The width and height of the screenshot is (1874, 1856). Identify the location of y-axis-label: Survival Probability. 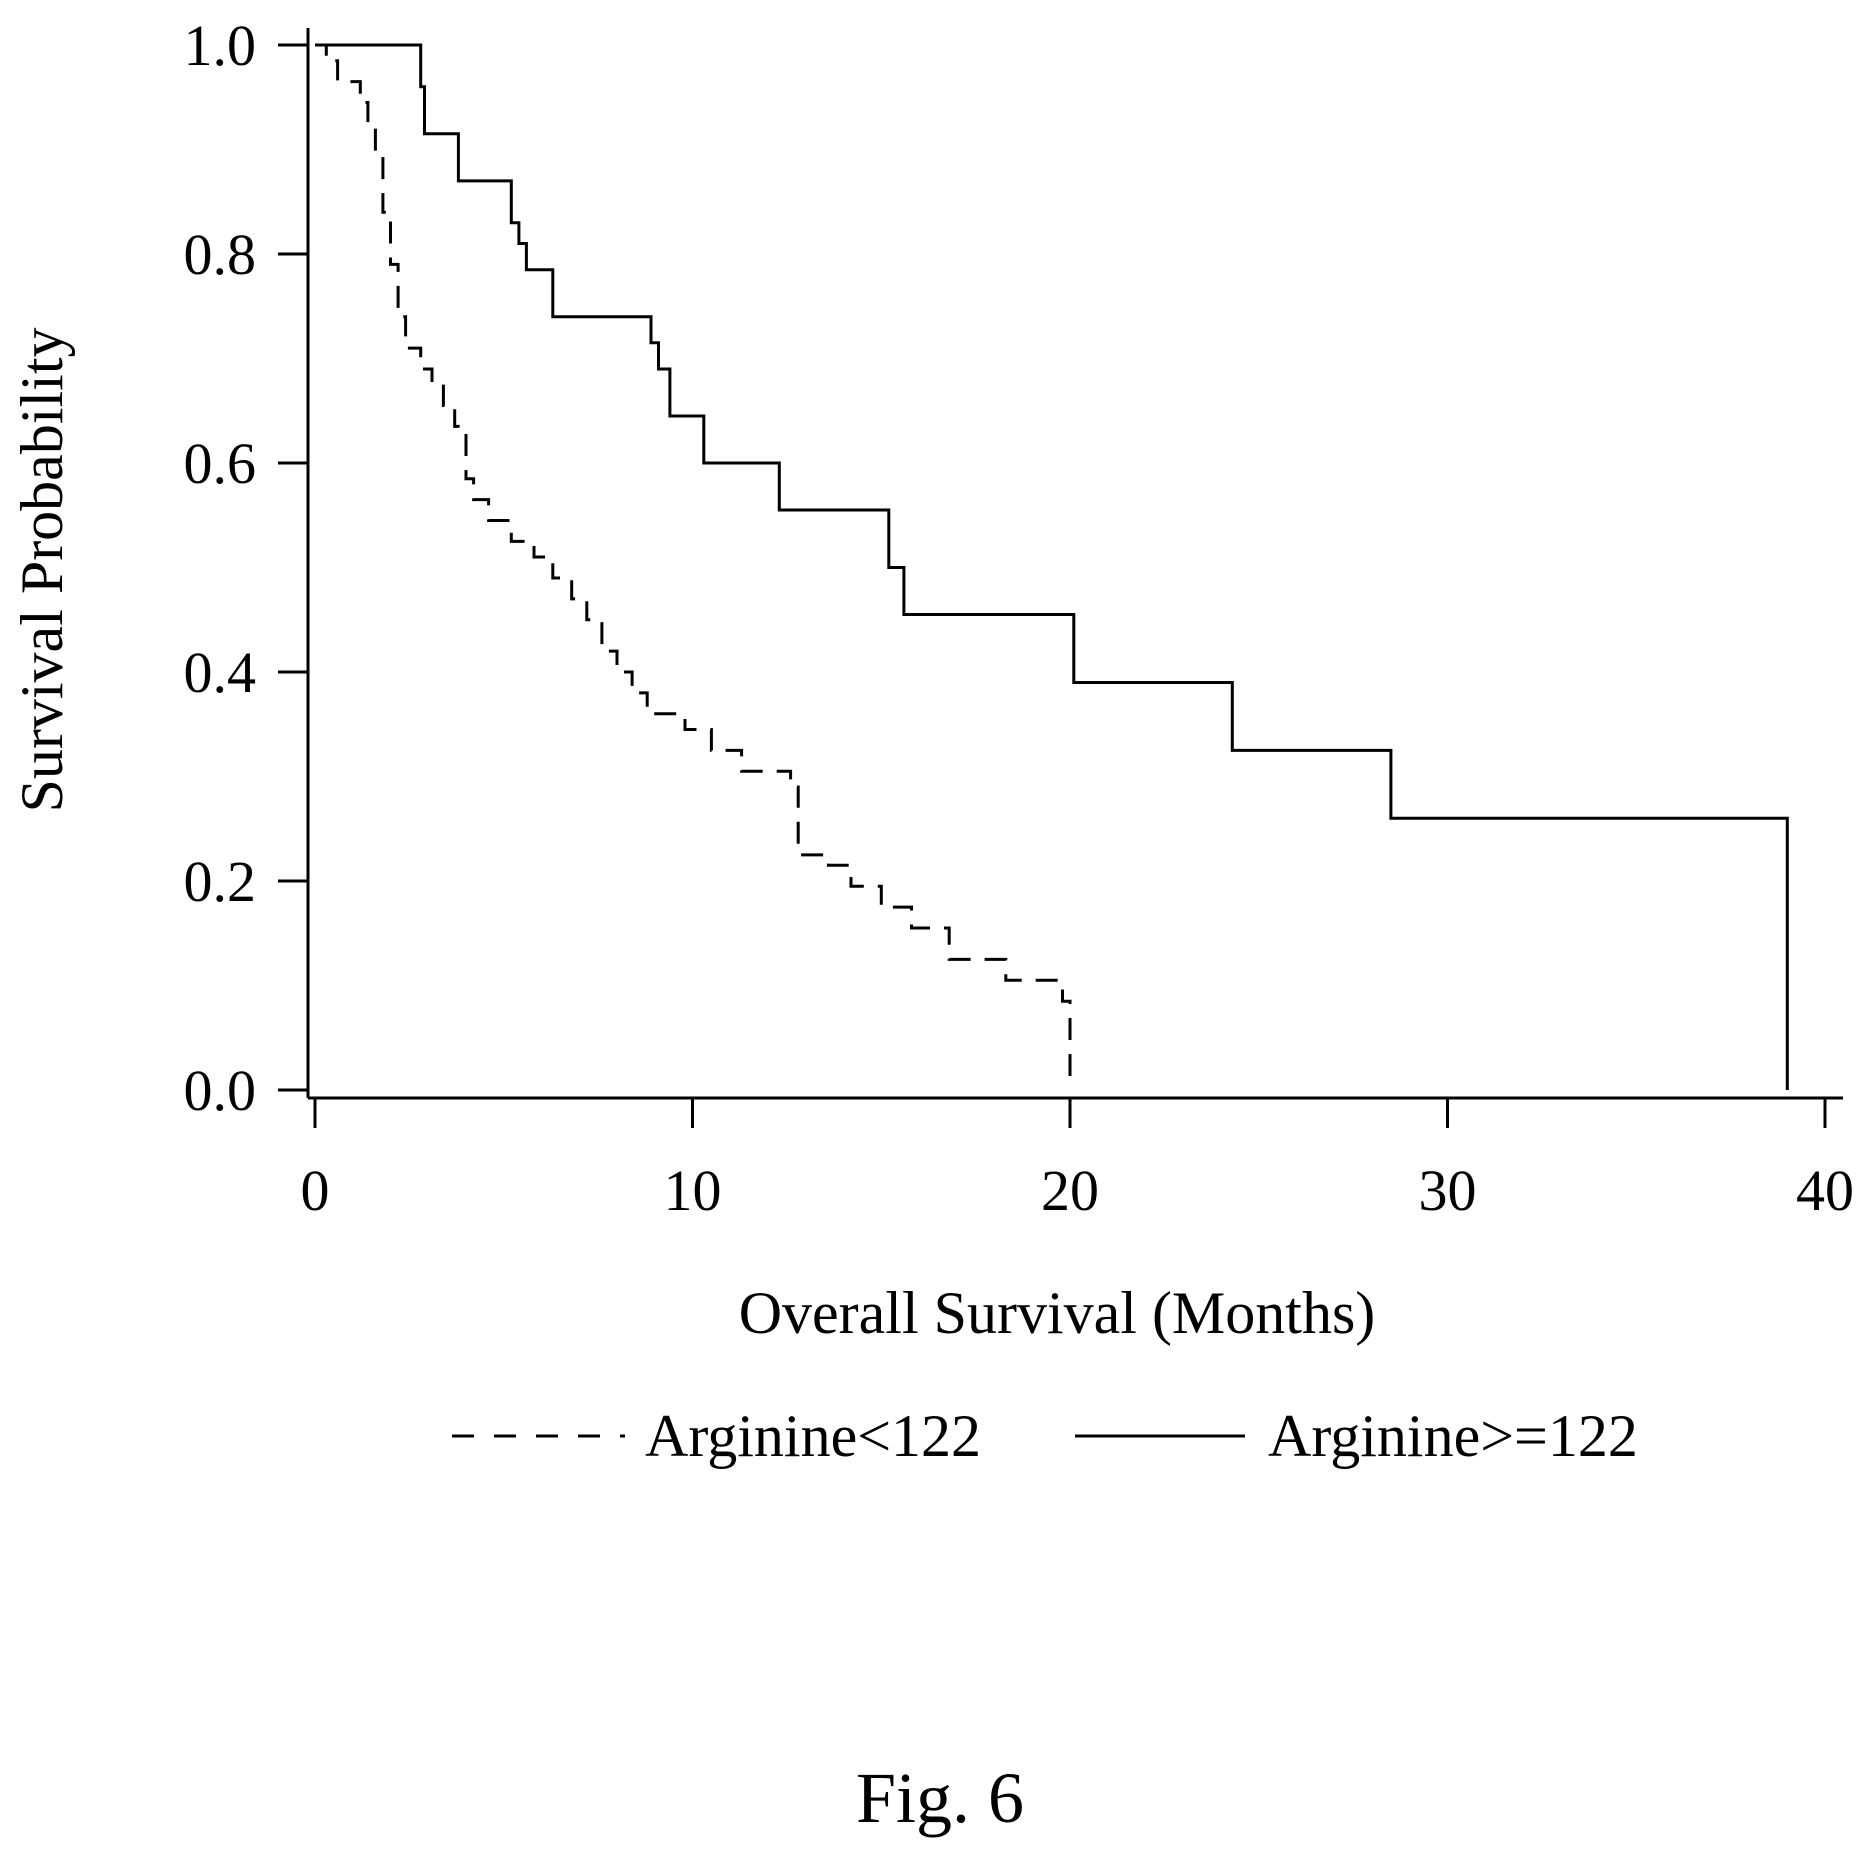
(42, 570).